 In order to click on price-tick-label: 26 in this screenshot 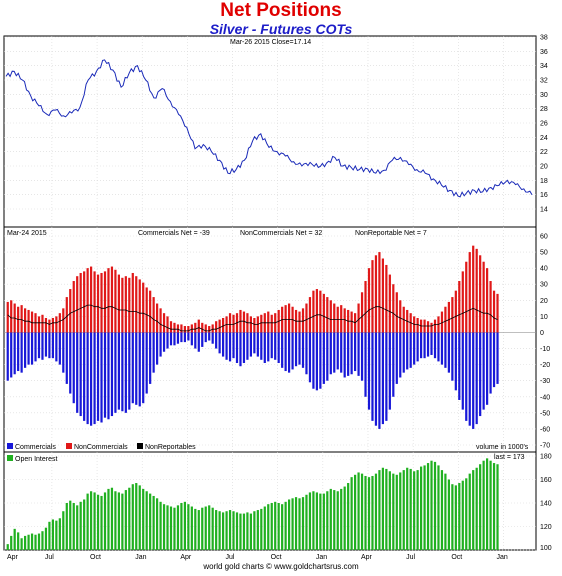, I will do `click(544, 124)`.